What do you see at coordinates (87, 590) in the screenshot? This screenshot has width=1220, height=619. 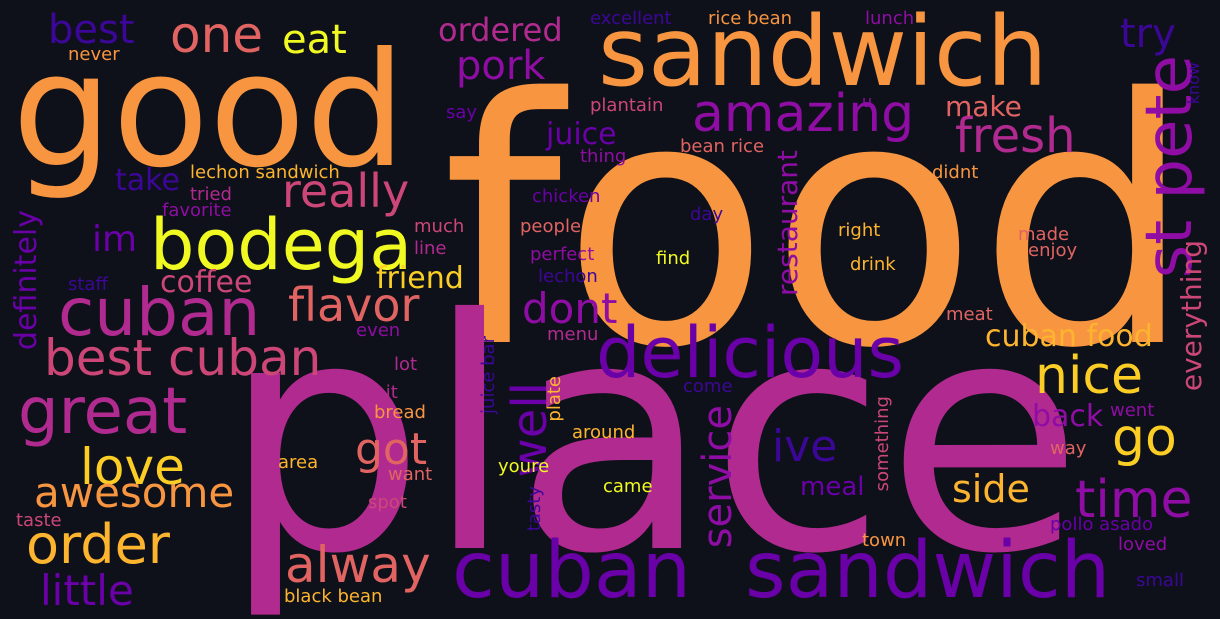 I see `word-little: little` at bounding box center [87, 590].